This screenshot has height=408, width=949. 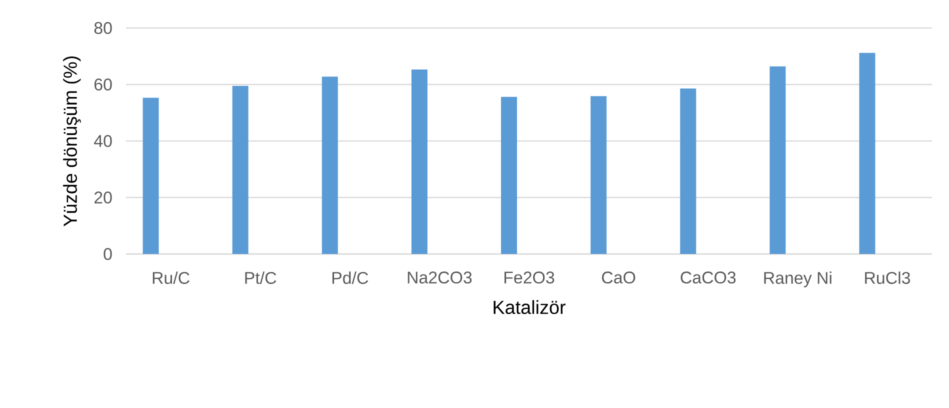 I want to click on x-tick-label: RuCl3, so click(x=887, y=278).